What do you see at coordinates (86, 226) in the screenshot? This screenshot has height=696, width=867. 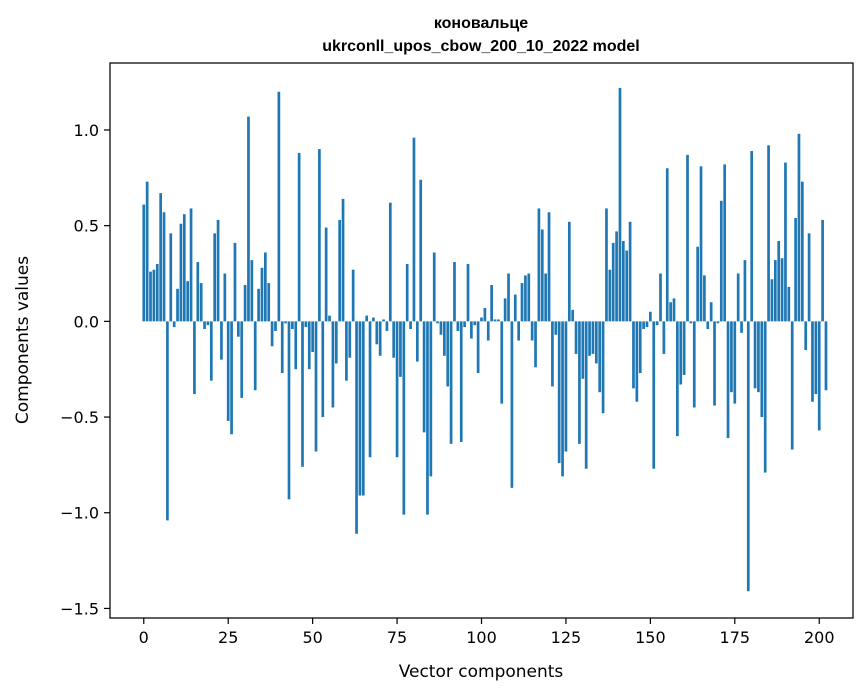 I see `y-tick-label-4: 0.5` at bounding box center [86, 226].